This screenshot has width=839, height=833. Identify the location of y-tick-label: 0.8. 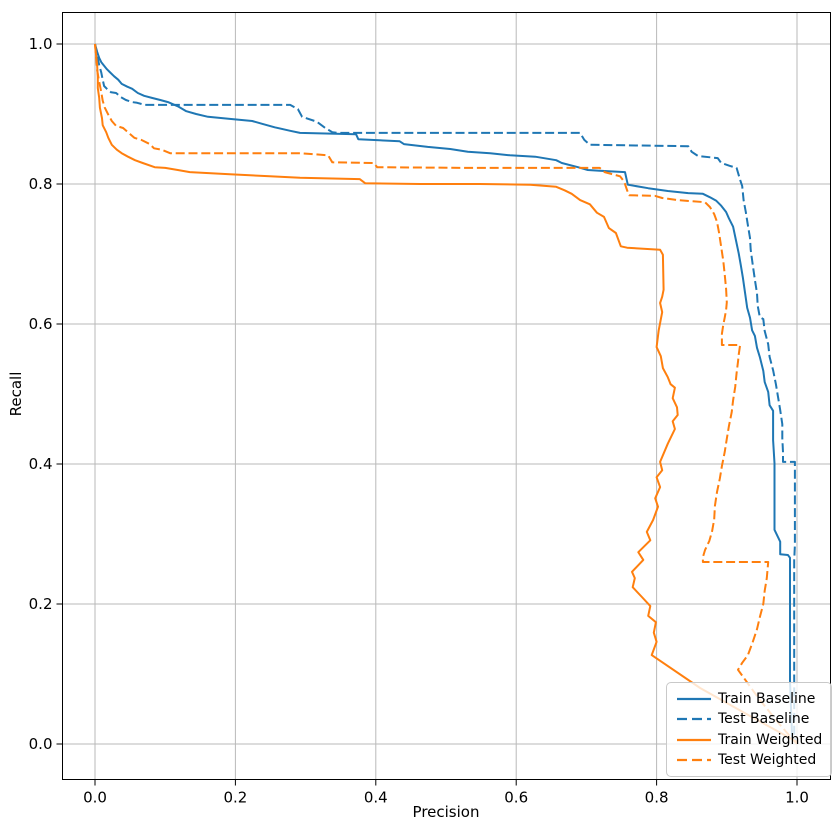
(41, 184).